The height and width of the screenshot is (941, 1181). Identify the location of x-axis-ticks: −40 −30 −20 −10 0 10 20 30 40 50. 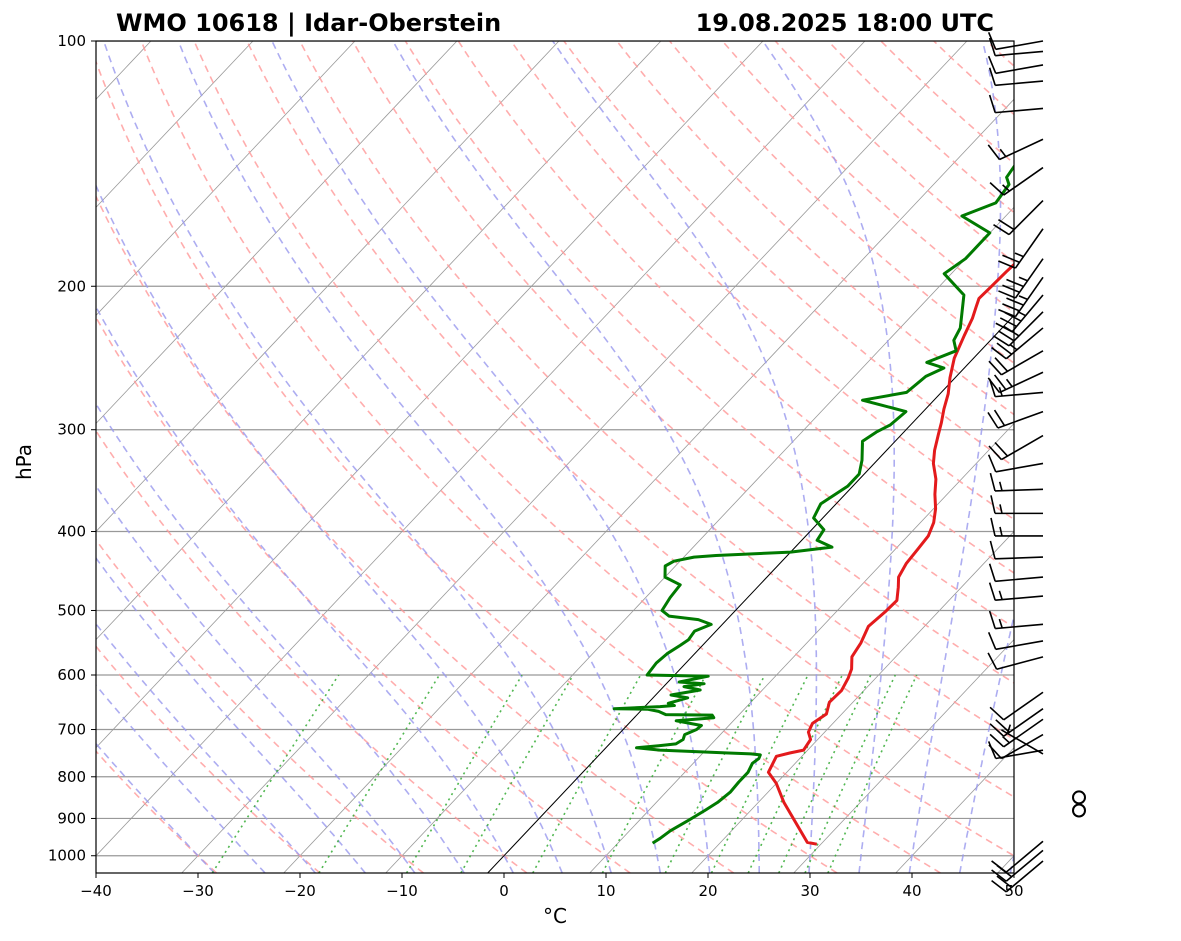
(552, 886).